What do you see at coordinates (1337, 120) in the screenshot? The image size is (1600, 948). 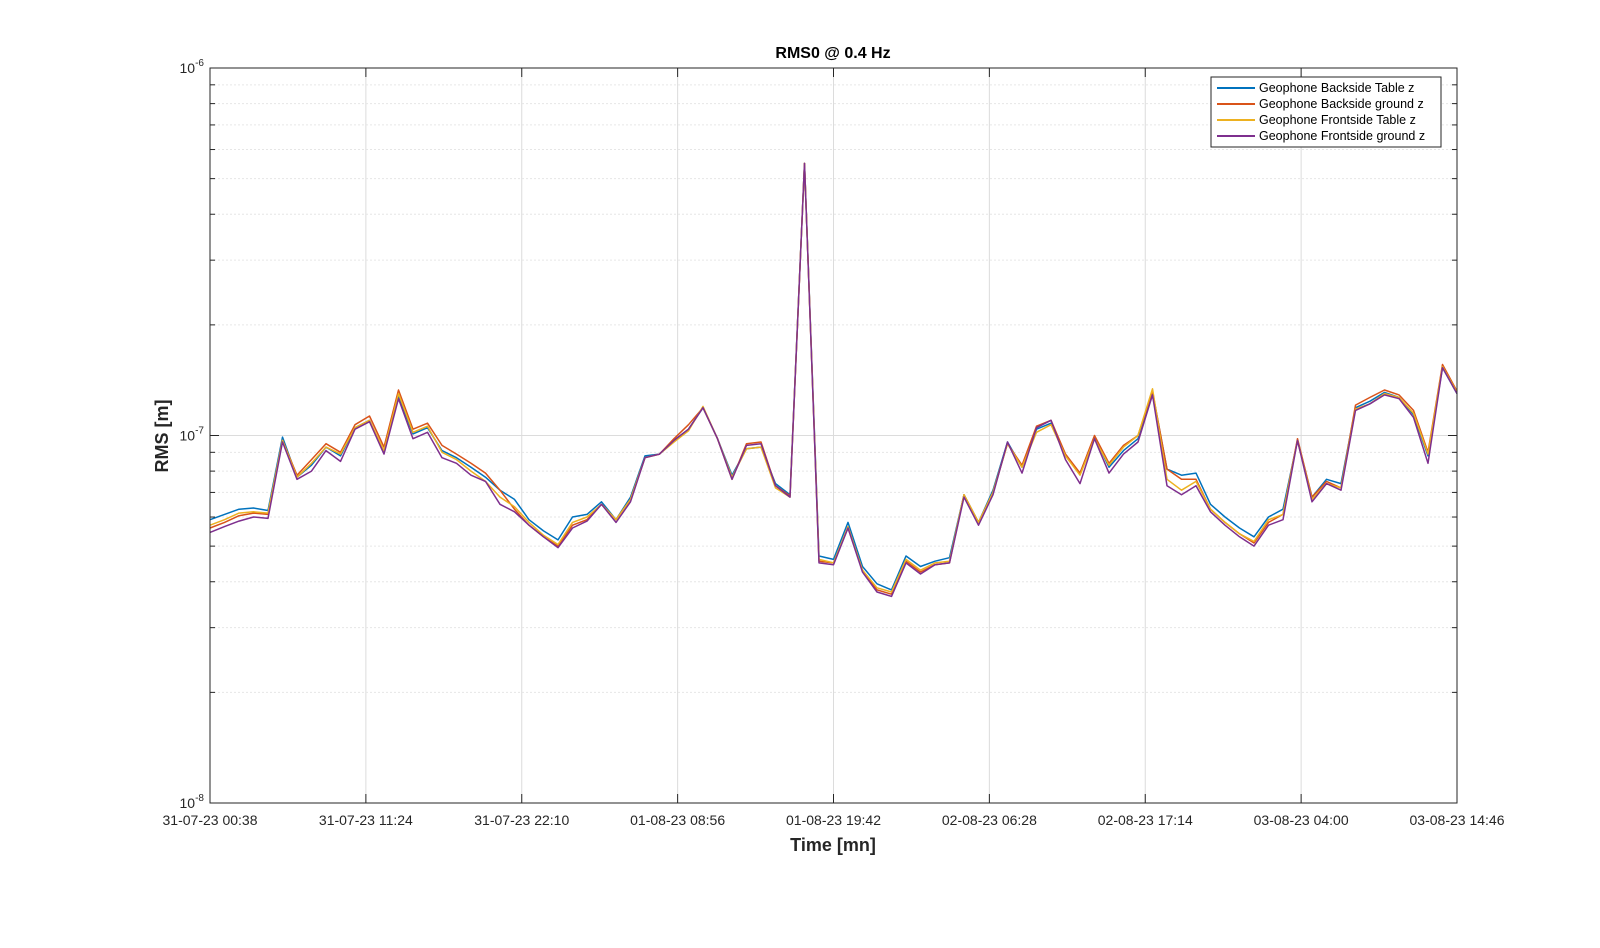 I see `legend-label: Geophone Frontside Table z` at bounding box center [1337, 120].